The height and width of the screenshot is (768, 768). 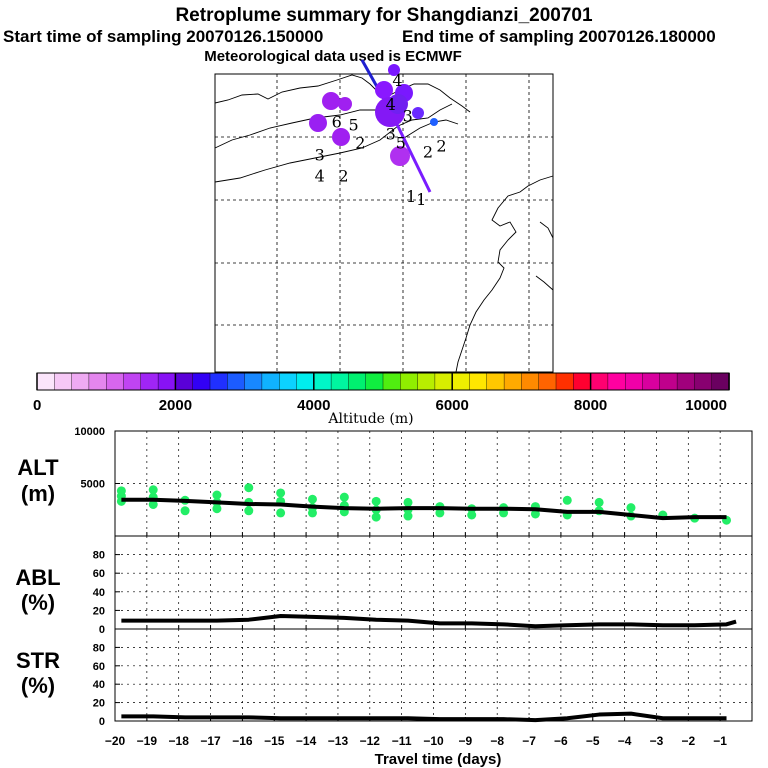 I want to click on str-gridlines, so click(x=433, y=675).